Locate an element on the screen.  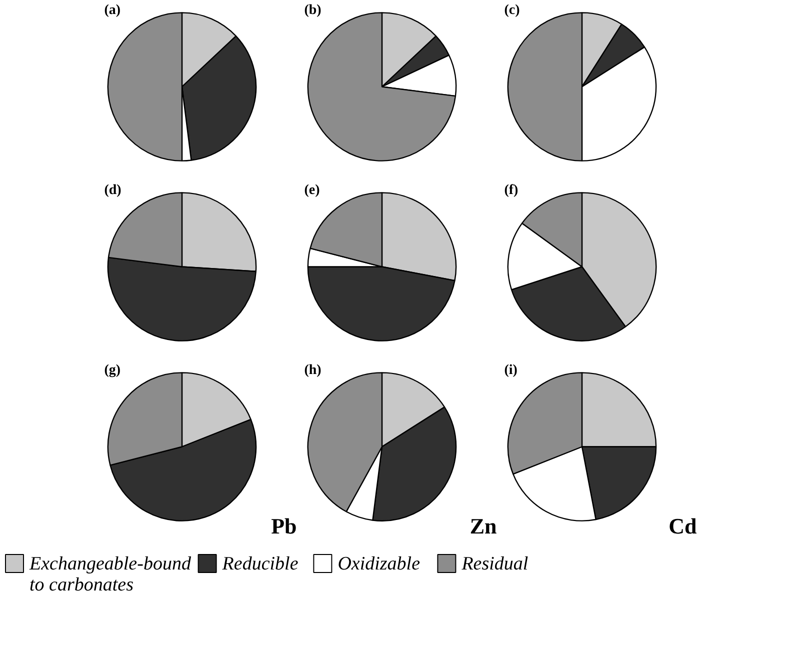
chart-title: (g) is located at coordinates (112, 370).